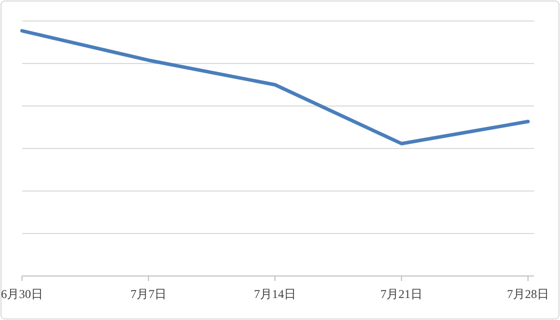  What do you see at coordinates (22, 294) in the screenshot?
I see `x-tick-label: 6月30日` at bounding box center [22, 294].